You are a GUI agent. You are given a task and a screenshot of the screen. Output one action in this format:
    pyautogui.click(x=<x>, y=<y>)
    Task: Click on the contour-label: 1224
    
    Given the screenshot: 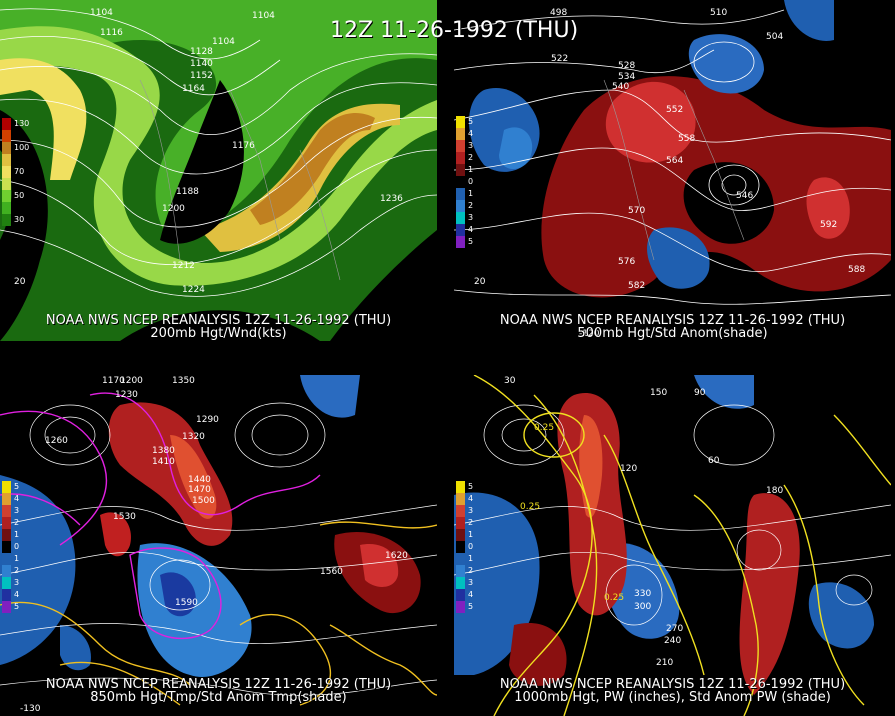 What is the action you would take?
    pyautogui.click(x=193, y=290)
    